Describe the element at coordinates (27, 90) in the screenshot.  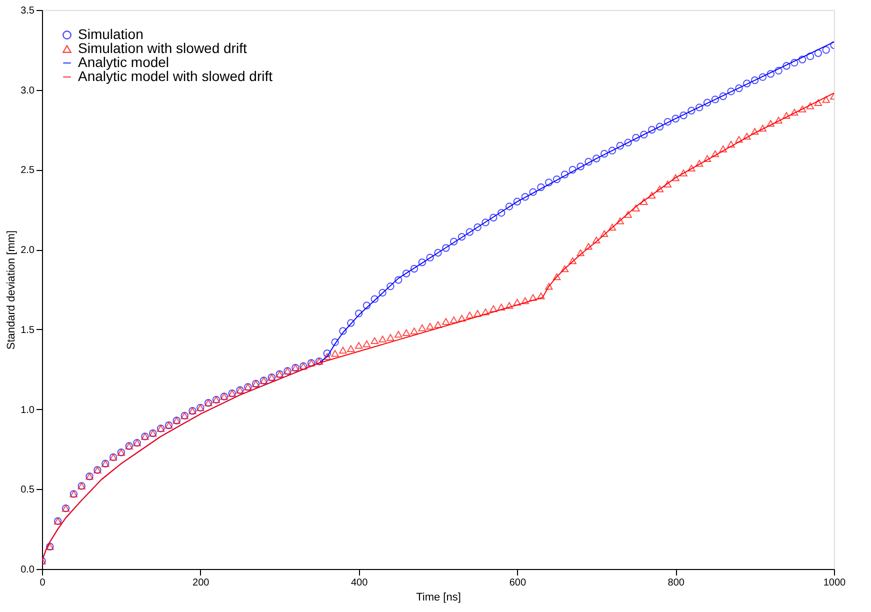
I see `y-tick-label: 3.0` at that location.